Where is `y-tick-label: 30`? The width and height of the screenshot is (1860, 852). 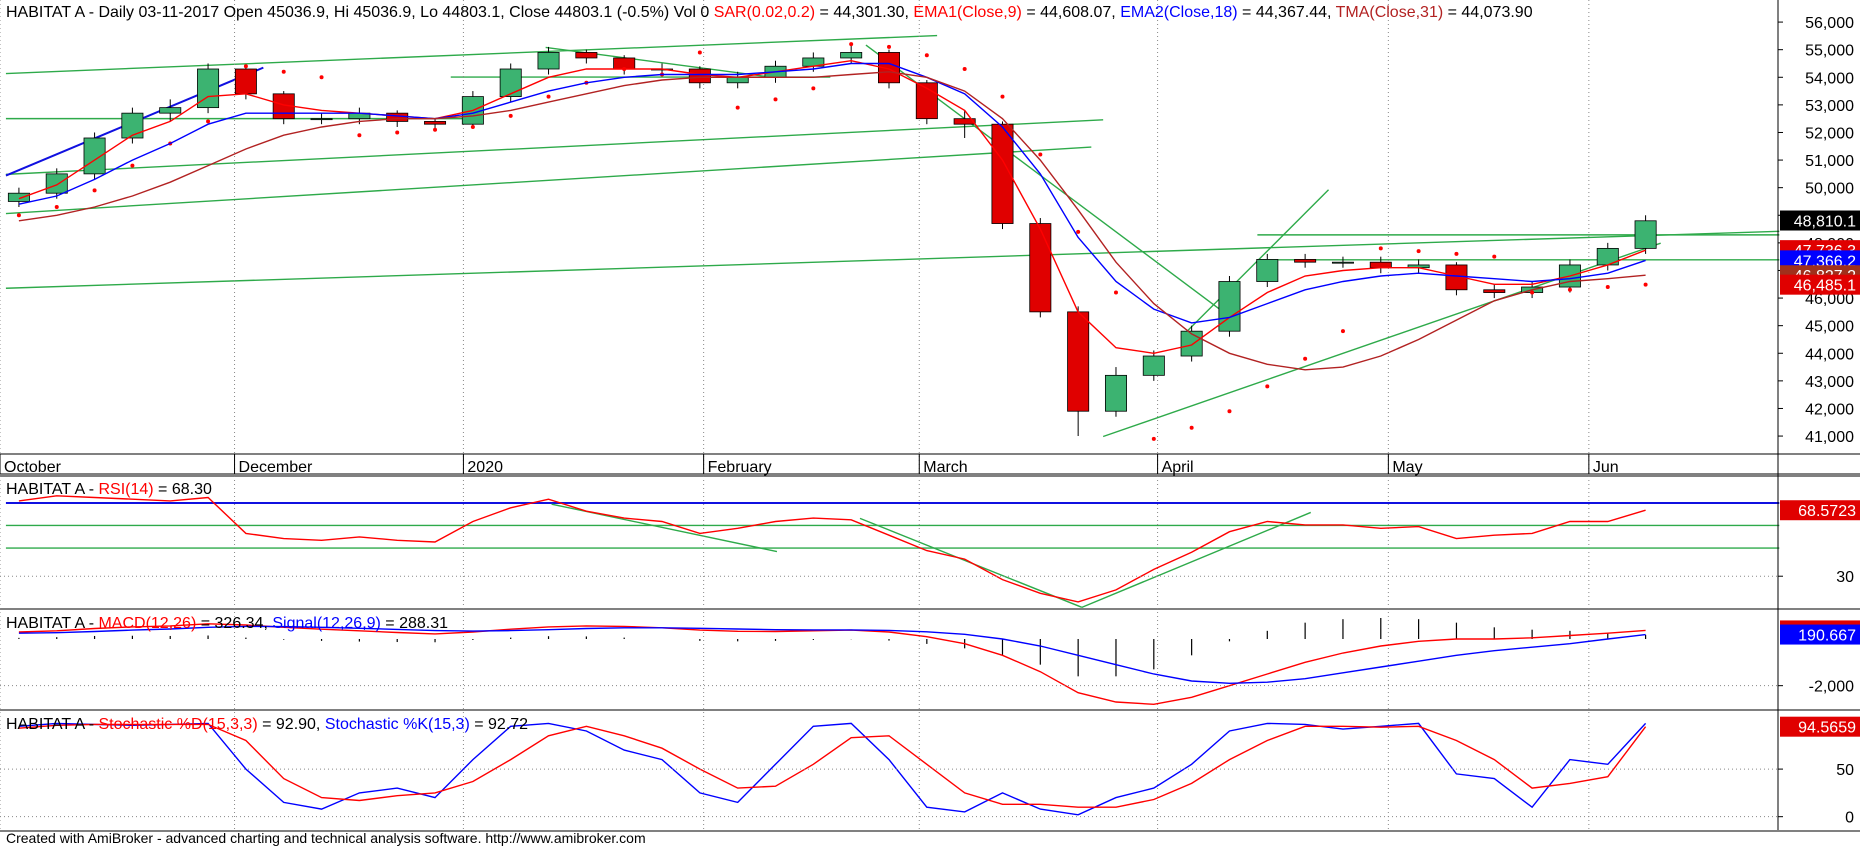
y-tick-label: 30 is located at coordinates (1845, 577).